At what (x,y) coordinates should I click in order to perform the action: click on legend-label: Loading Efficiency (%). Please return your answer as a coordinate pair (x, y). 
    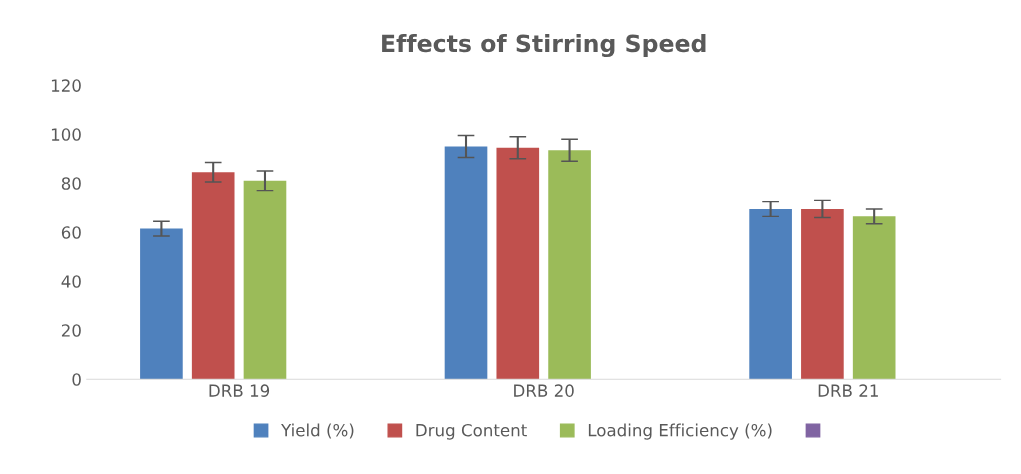
    Looking at the image, I should click on (680, 431).